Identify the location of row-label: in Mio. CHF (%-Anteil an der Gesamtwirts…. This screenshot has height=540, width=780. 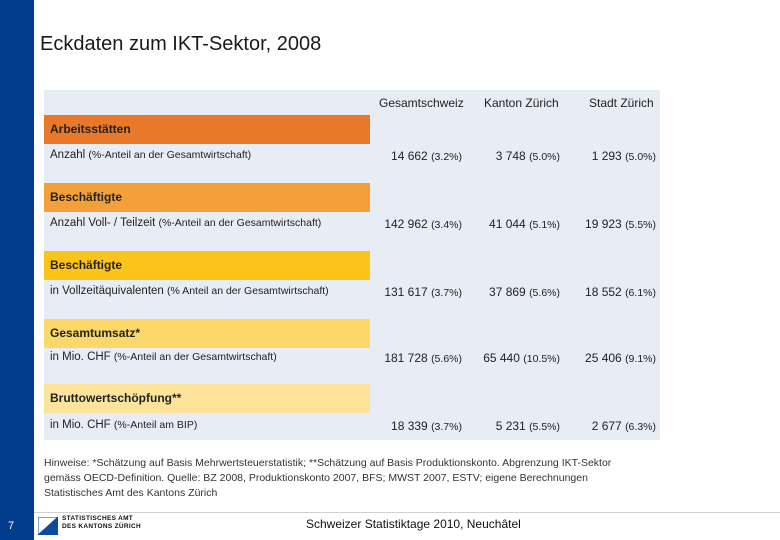
(163, 357).